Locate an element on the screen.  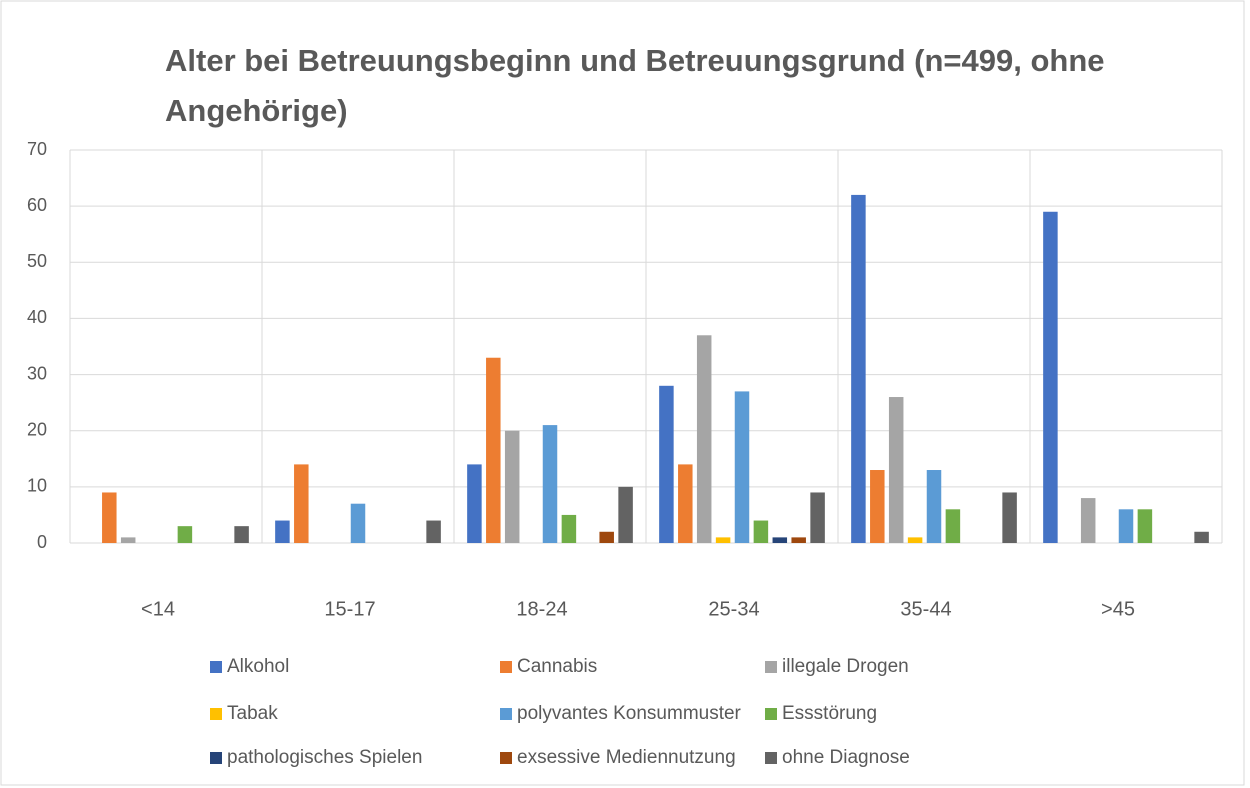
y-tick-label: 70 is located at coordinates (37, 149).